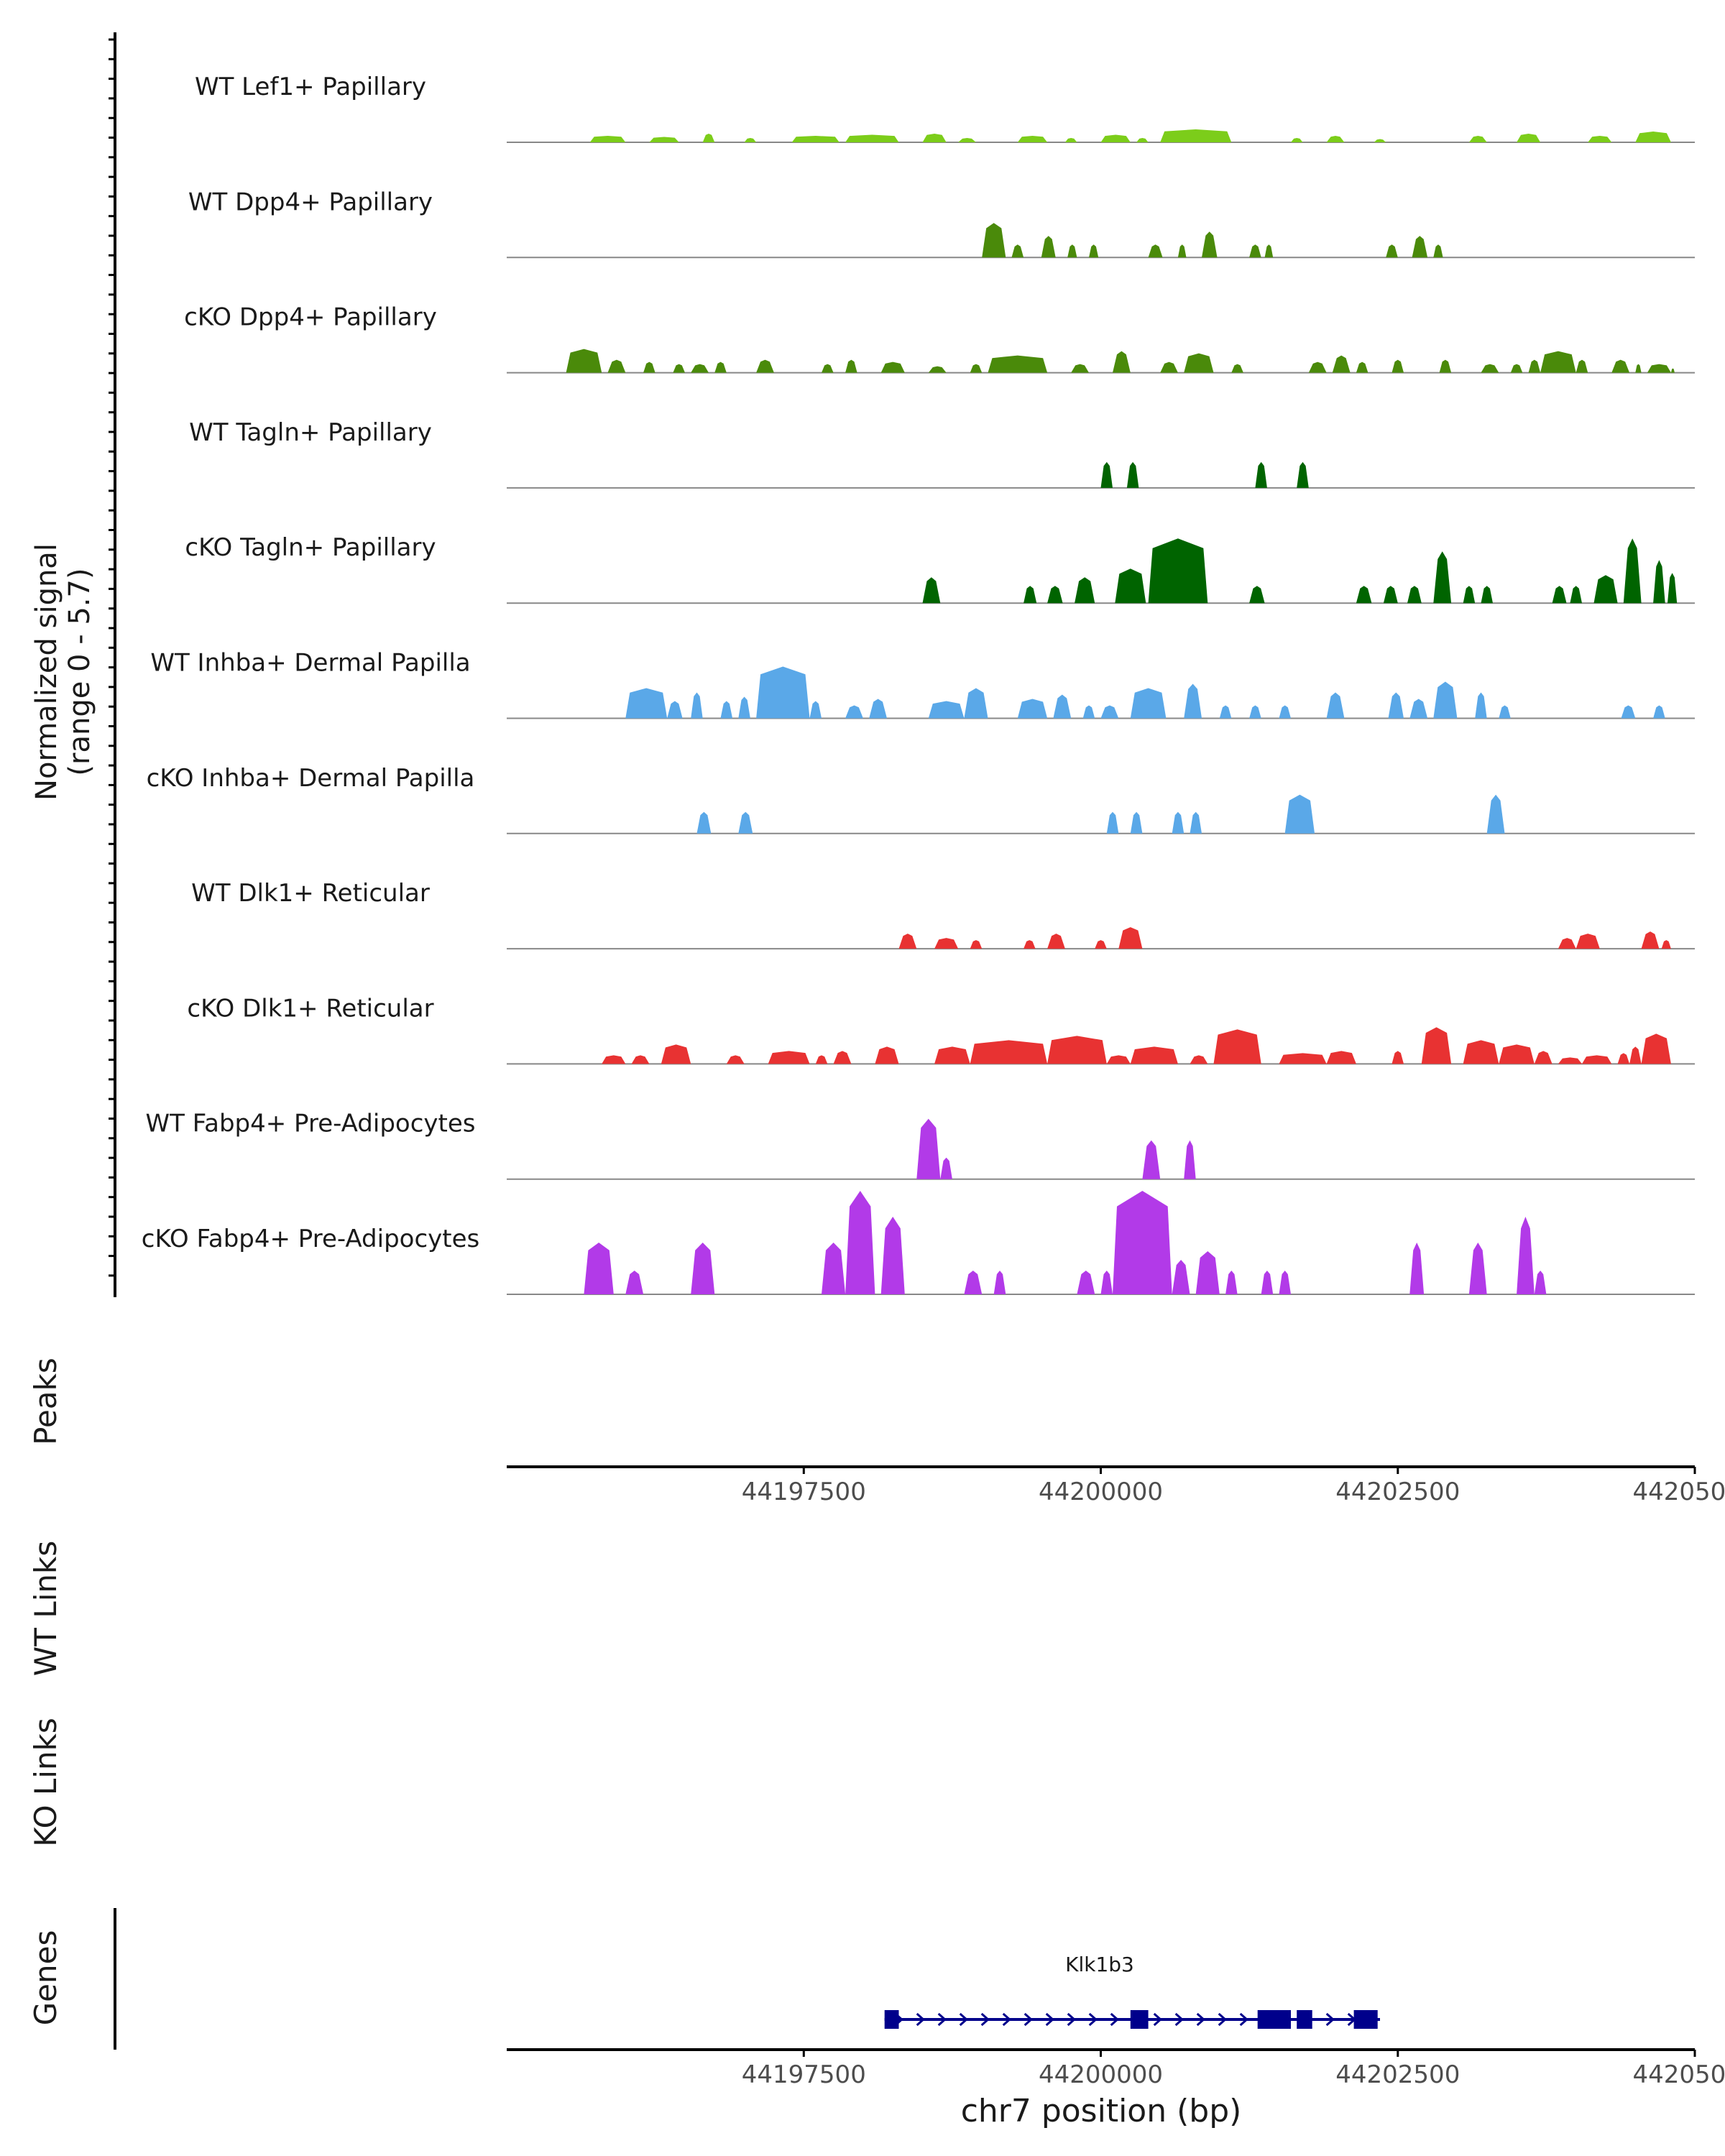 Image resolution: width=1725 pixels, height=2156 pixels. I want to click on x-tick-label: 44200000, so click(1101, 1492).